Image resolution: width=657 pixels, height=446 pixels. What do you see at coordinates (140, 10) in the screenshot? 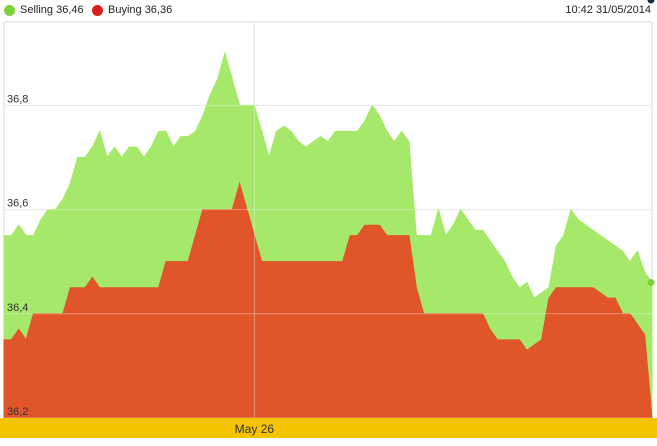
I see `legend-label-buying: Buying 36,36` at bounding box center [140, 10].